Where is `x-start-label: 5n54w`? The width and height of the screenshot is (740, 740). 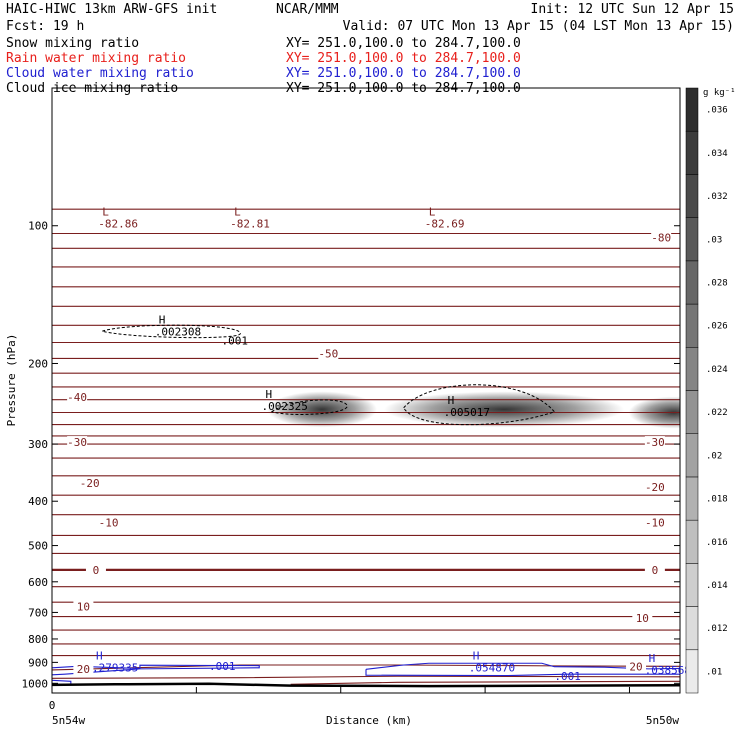
x-start-label: 5n54w is located at coordinates (68, 720).